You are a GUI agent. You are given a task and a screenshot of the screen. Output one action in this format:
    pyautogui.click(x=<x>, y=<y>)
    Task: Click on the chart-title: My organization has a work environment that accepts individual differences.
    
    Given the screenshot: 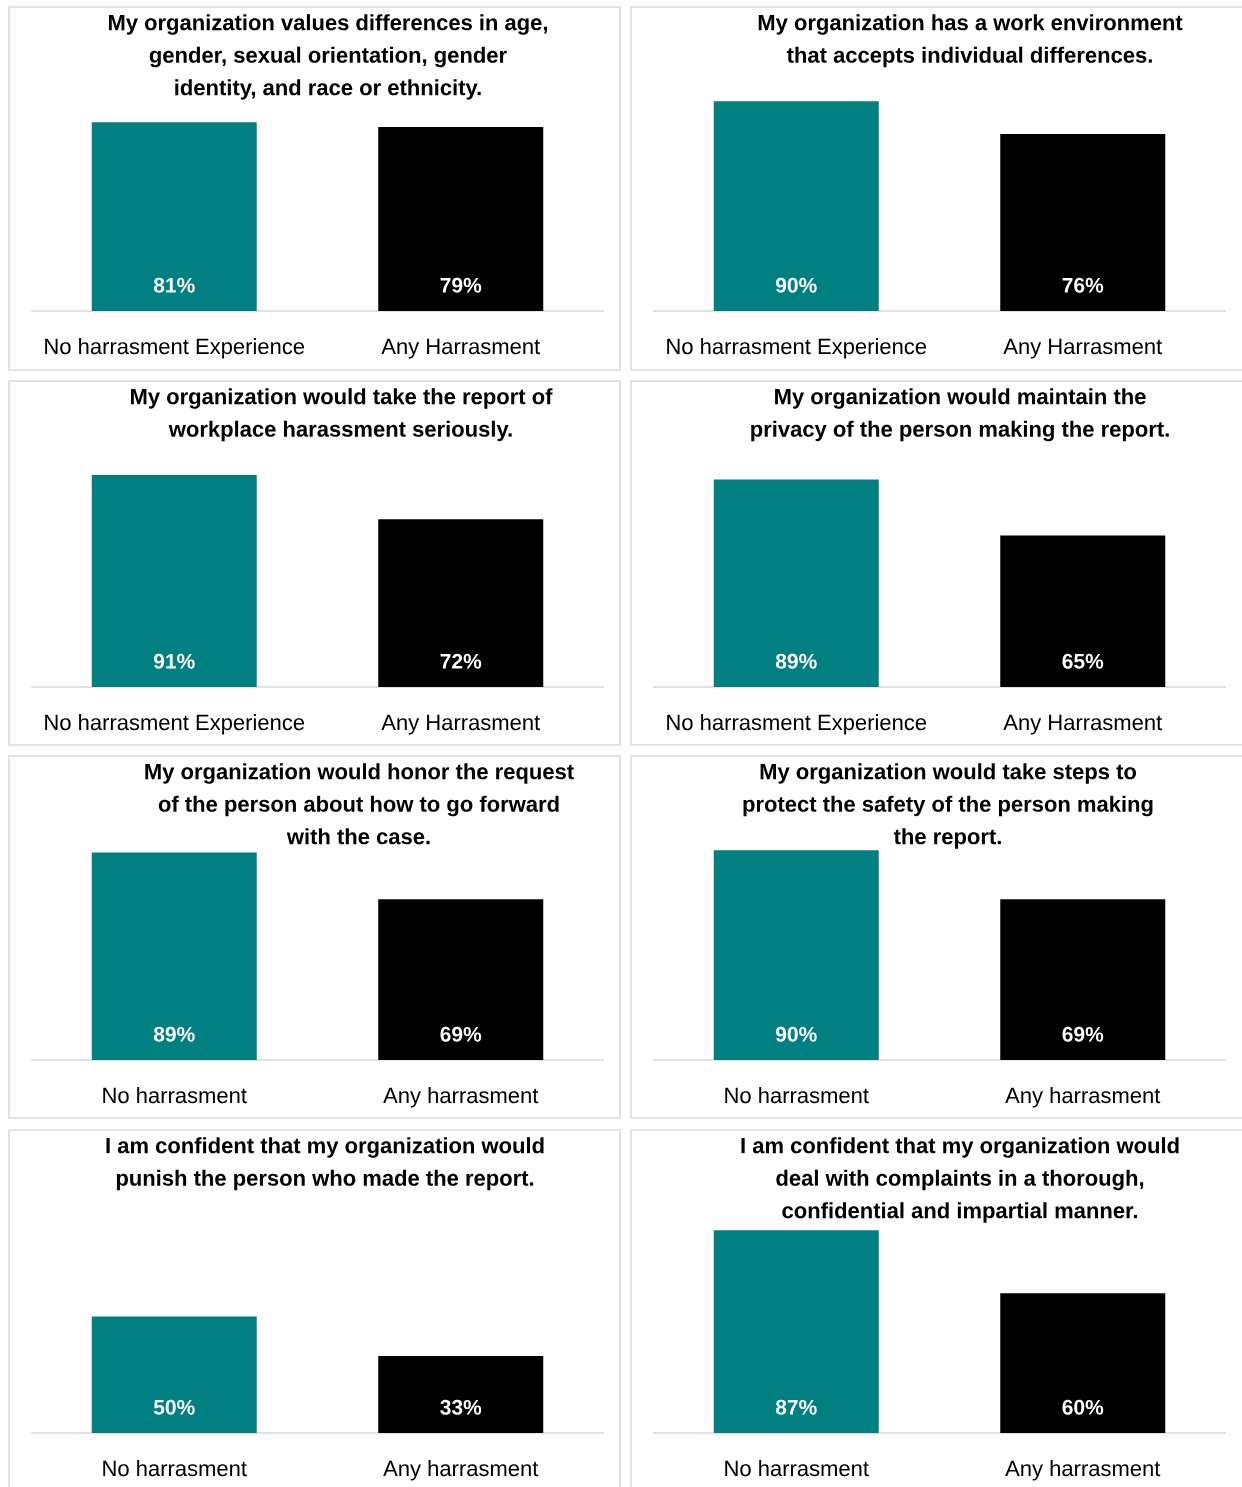 What is the action you would take?
    pyautogui.click(x=970, y=41)
    